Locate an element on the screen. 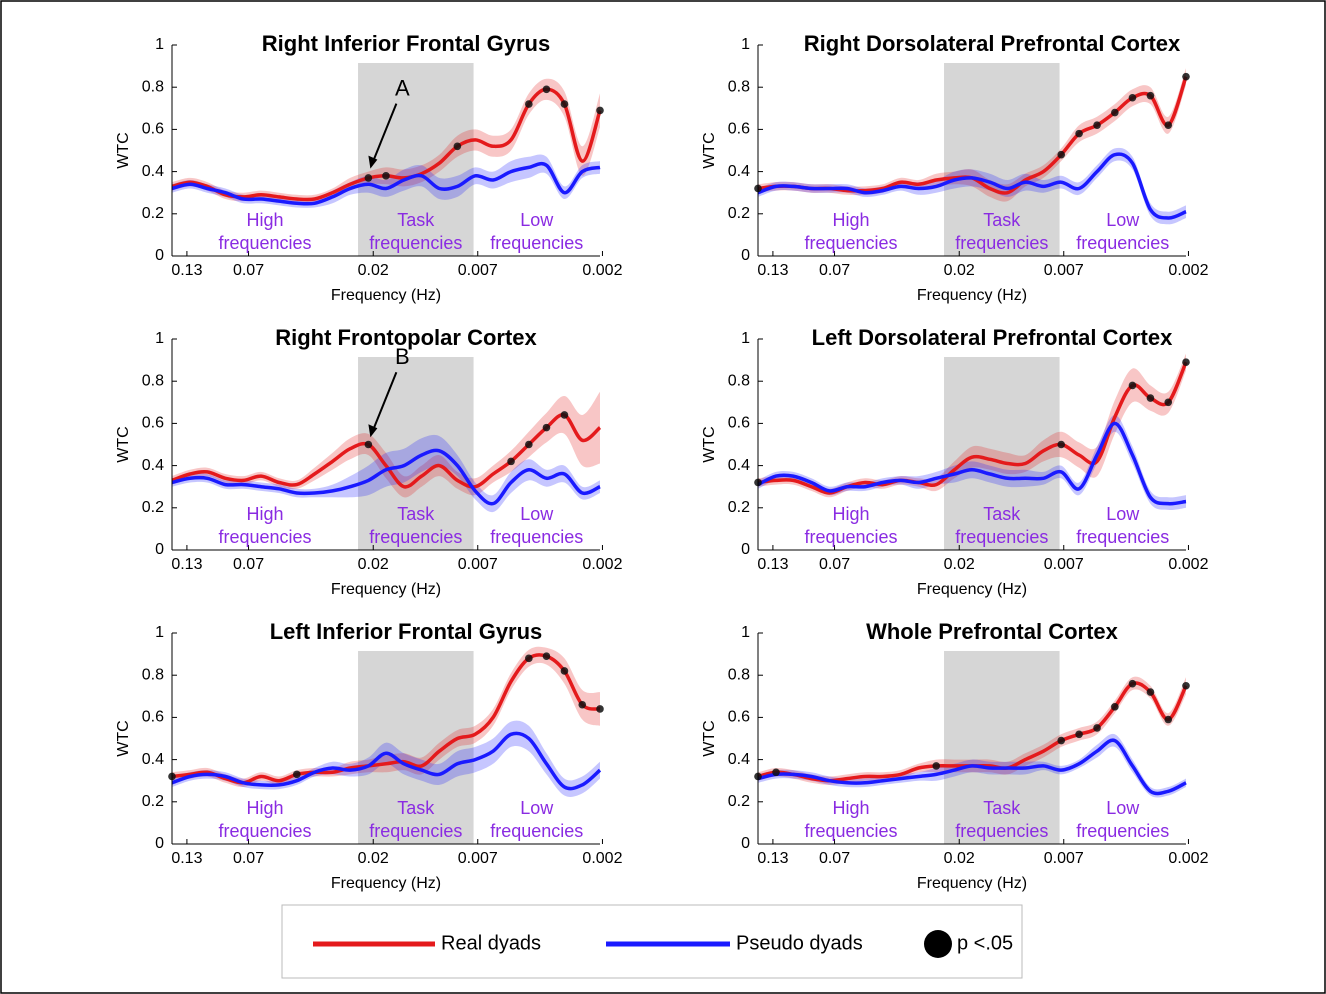  panel-title: Right Frontopolar Cortex is located at coordinates (406, 337).